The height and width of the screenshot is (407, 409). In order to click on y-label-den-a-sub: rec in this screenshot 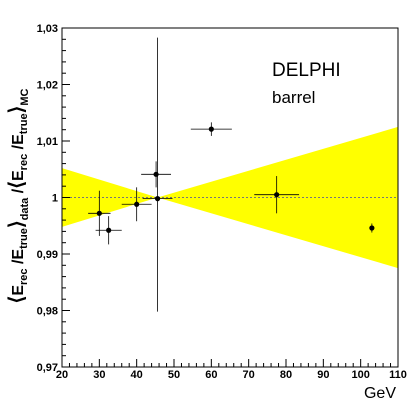, I will do `click(24, 162)`.